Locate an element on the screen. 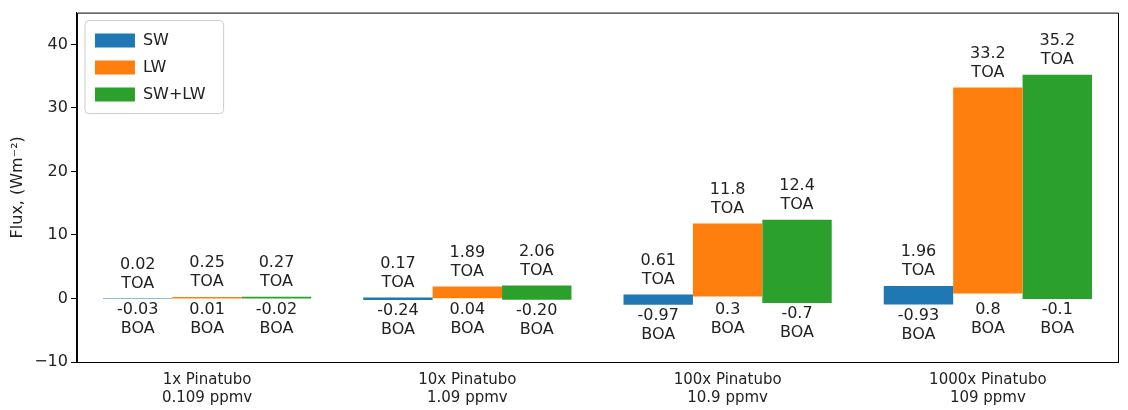 Image resolution: width=1128 pixels, height=410 pixels. legend-label: LW is located at coordinates (154, 66).